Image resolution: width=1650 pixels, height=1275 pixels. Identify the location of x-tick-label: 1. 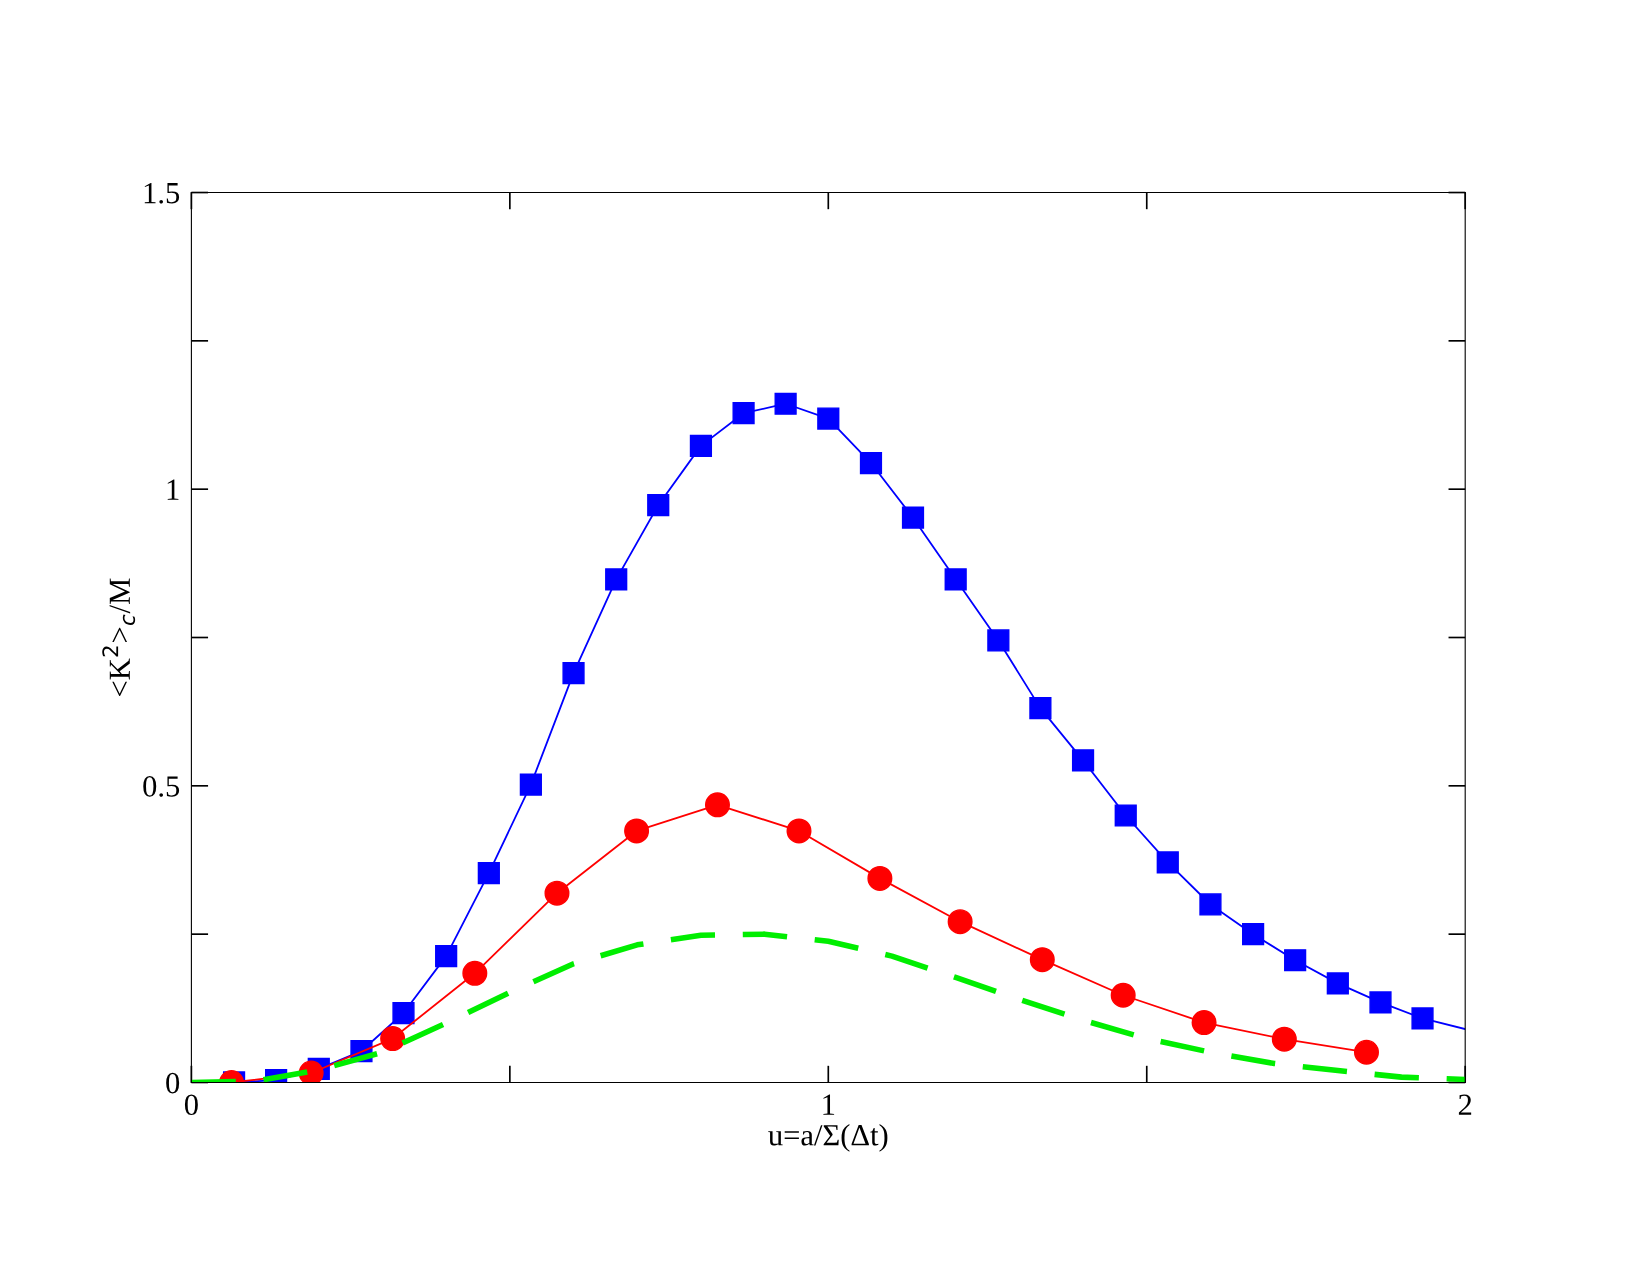
(829, 1104).